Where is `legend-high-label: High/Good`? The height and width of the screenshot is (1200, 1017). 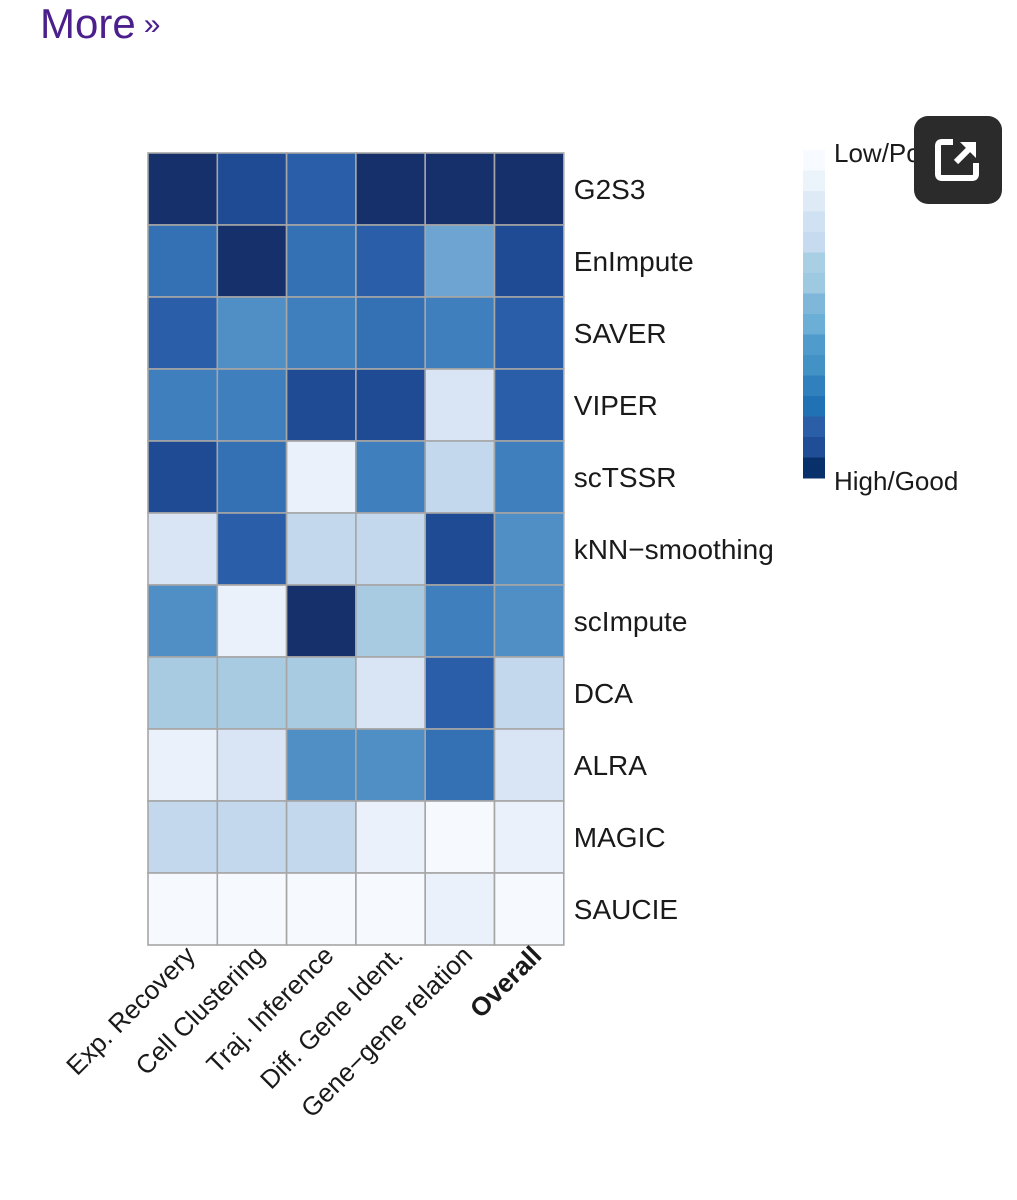 legend-high-label: High/Good is located at coordinates (896, 481).